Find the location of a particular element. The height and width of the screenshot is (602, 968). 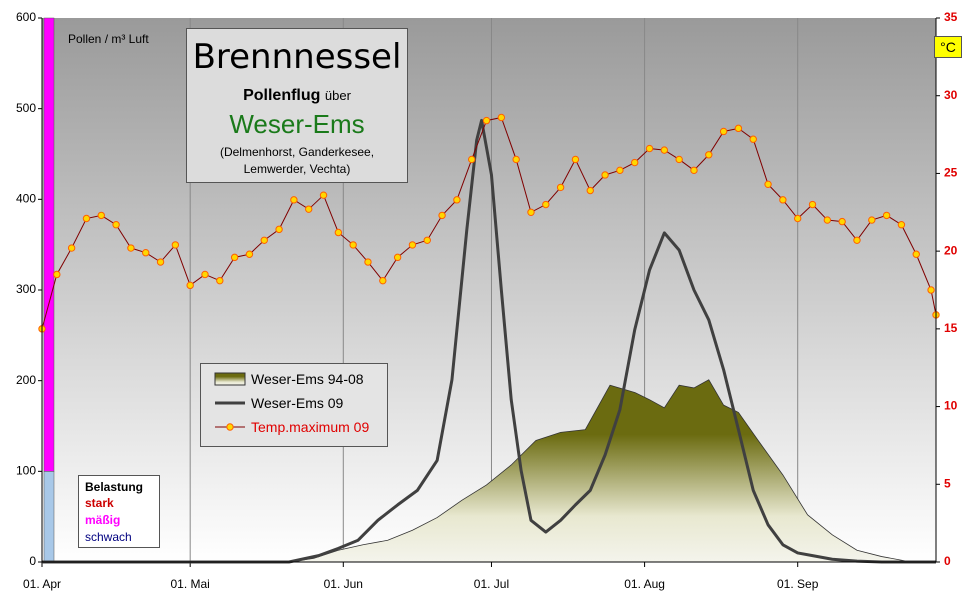

legend-entry: Temp.maximum 09 is located at coordinates (291, 427).